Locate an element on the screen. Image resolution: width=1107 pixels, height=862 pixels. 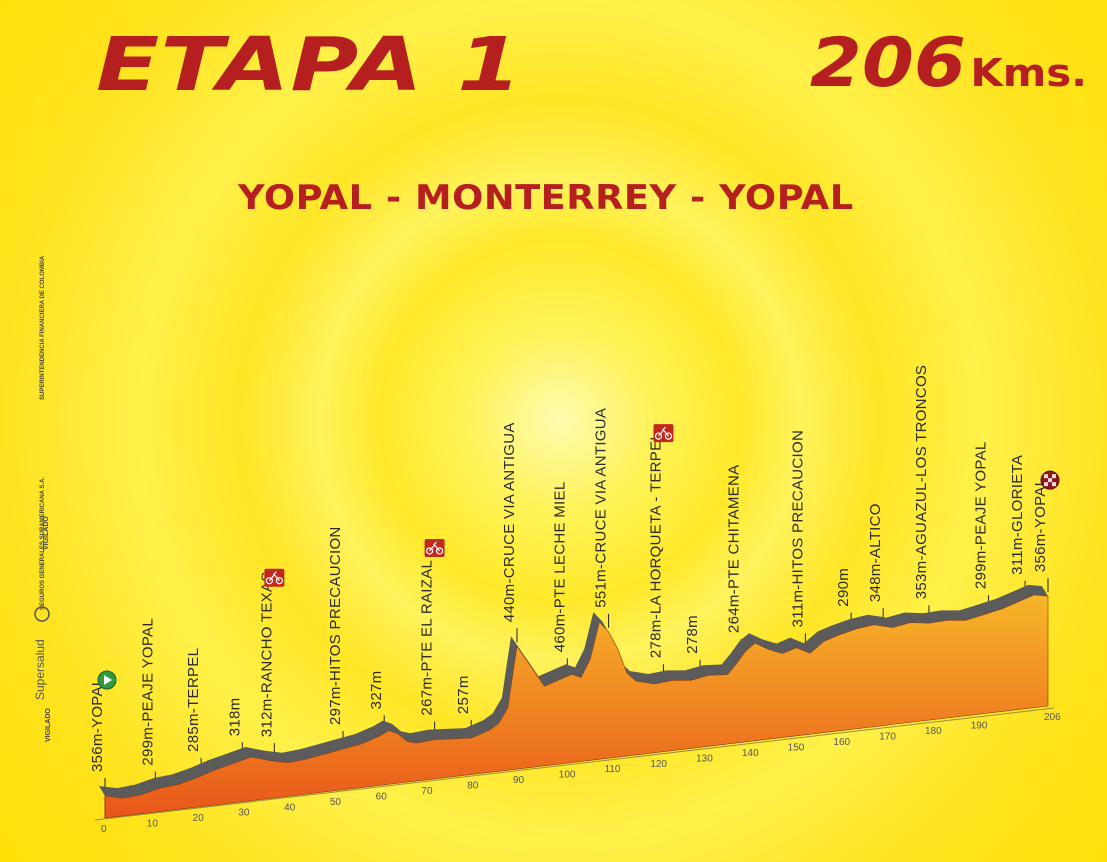
waypoint-label: 267m-PTE EL RAIZAL is located at coordinates (427, 638).